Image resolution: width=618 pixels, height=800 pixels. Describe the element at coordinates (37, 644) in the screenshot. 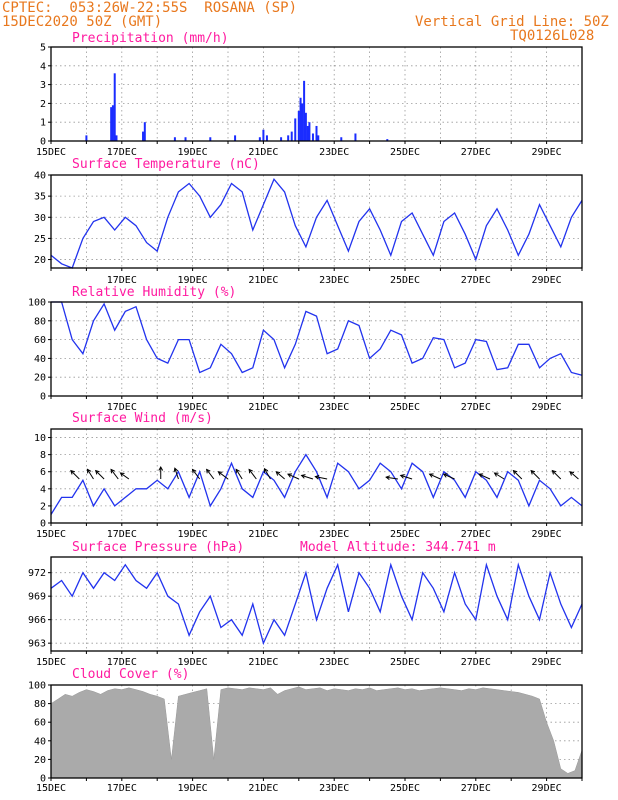

I see `y-tick-label: 963` at that location.